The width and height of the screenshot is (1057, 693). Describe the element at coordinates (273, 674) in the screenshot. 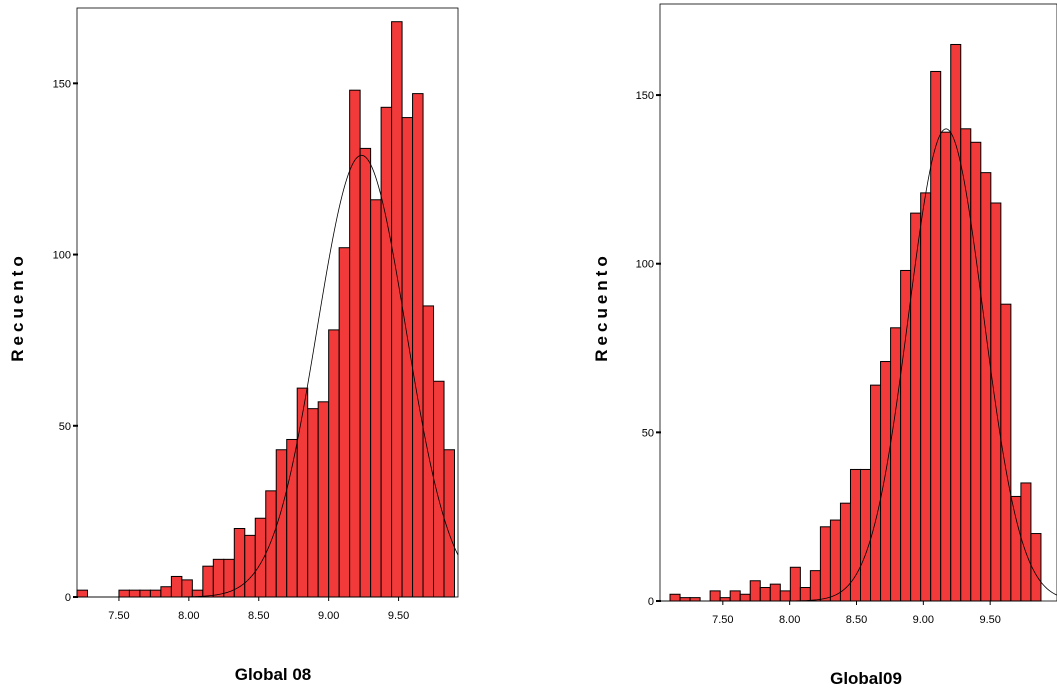

I see `x-axis-label-global08: Global 08` at that location.